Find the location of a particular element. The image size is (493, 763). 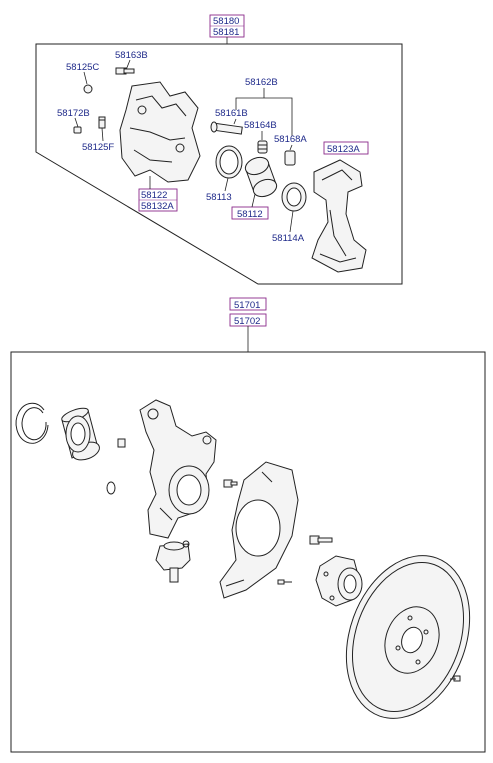

caliper-assembly-code-2: 58181 is located at coordinates (226, 32).